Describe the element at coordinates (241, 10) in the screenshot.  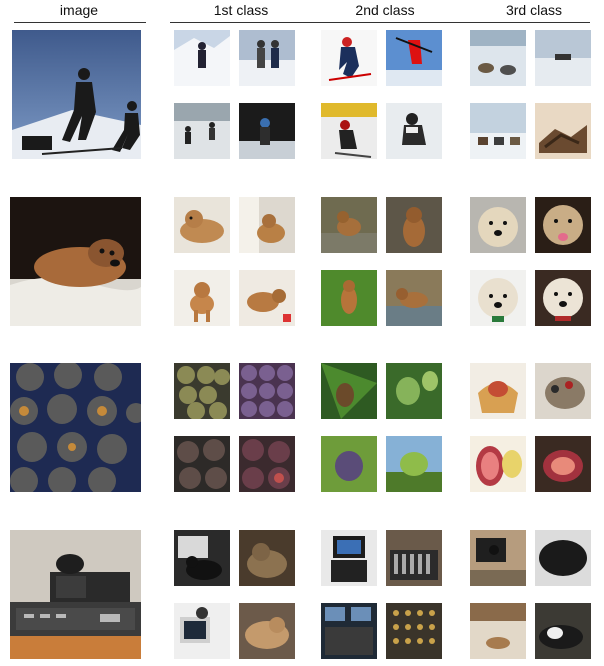
I see `header-1st-class: 1st class` at that location.